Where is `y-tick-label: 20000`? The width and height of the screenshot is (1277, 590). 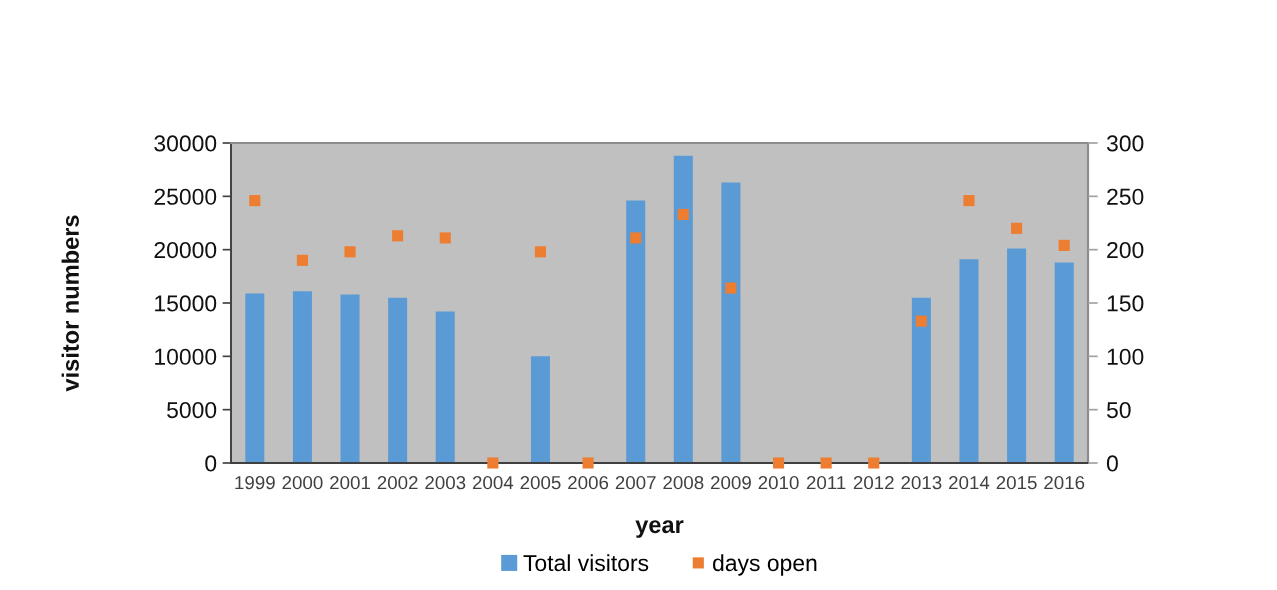
y-tick-label: 20000 is located at coordinates (185, 250).